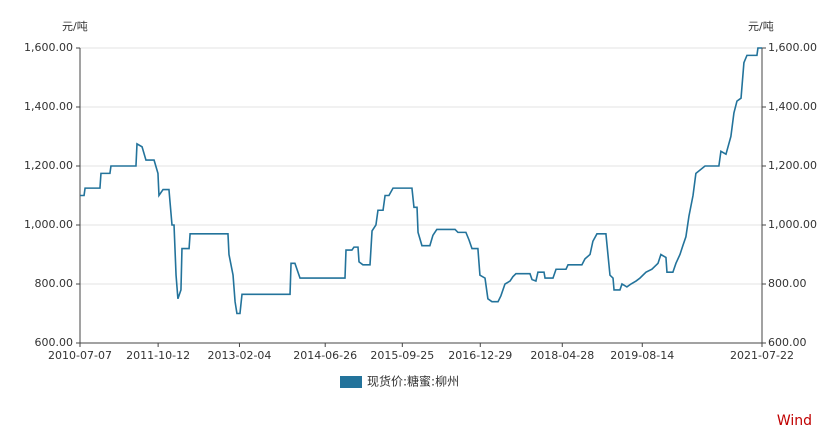 The image size is (840, 438). I want to click on legend-label: 现货价:糖蜜:柳州, so click(413, 381).